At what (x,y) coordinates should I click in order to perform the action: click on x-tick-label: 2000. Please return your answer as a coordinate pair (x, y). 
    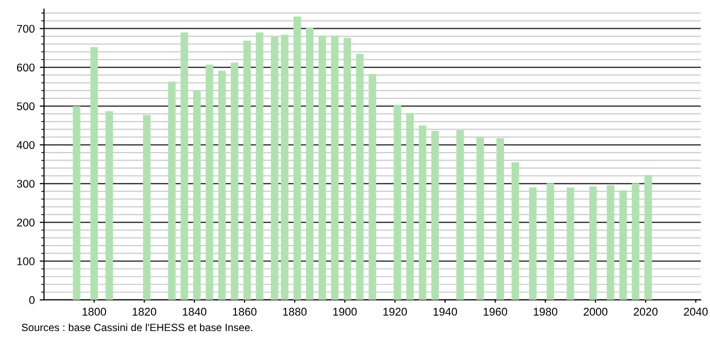
    Looking at the image, I should click on (596, 312).